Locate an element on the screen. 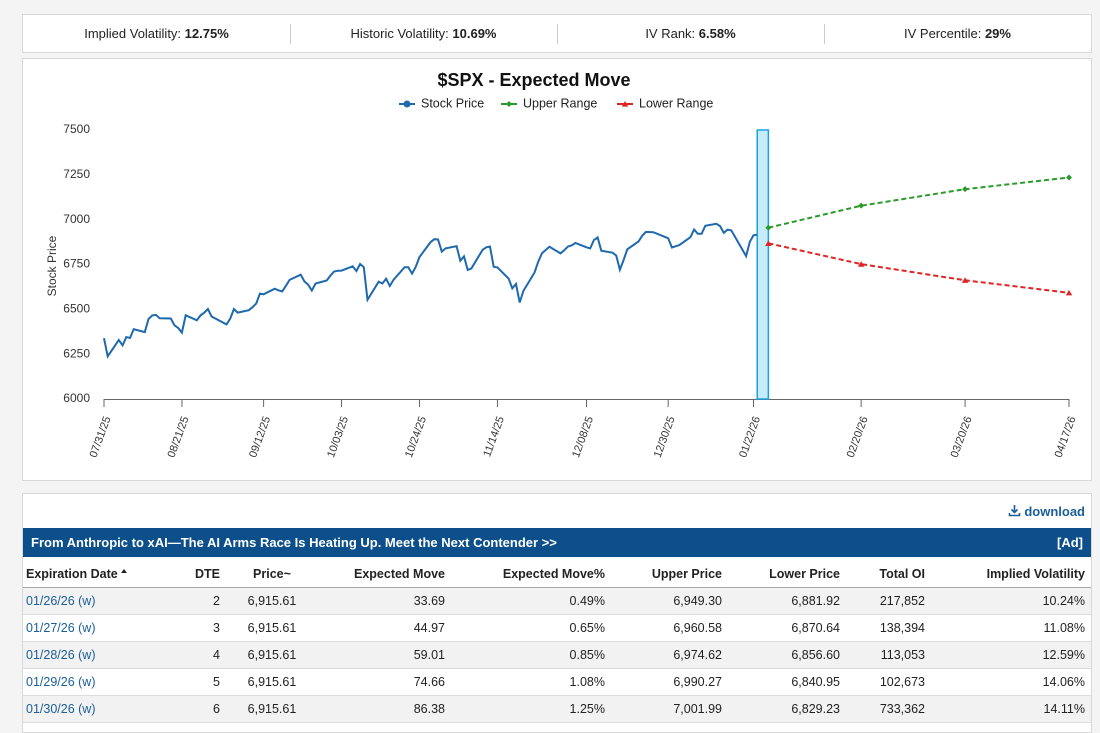  expiration-link: 01/27/26 (w) is located at coordinates (61, 628).